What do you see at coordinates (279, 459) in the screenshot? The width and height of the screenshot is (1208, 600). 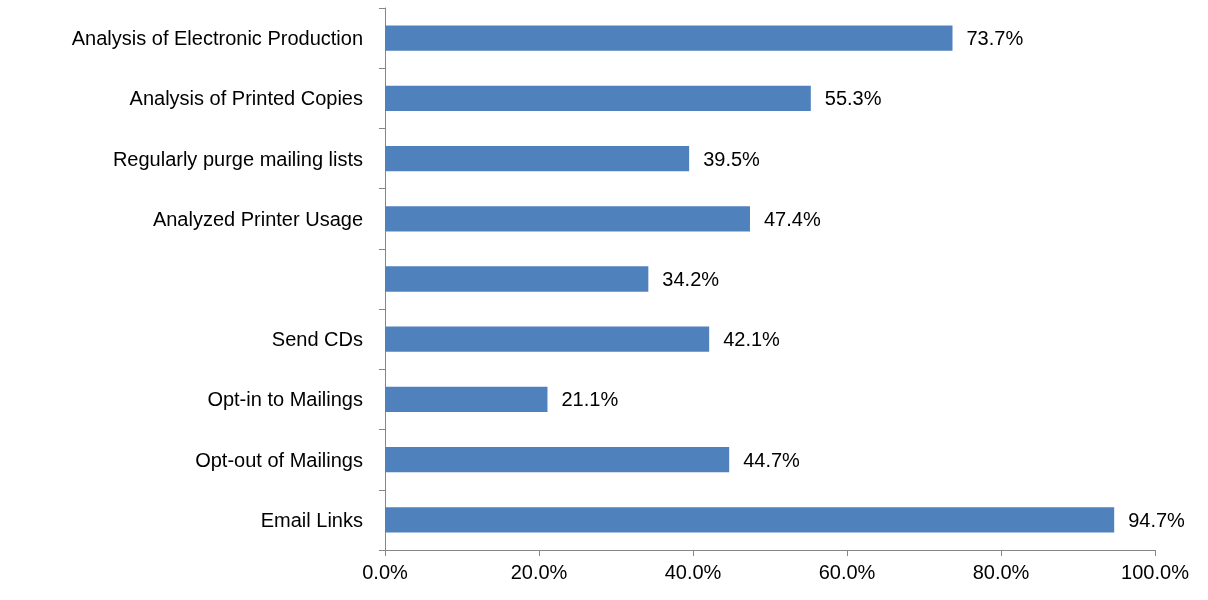 I see `y-tick-label: Opt-out of Mailings` at bounding box center [279, 459].